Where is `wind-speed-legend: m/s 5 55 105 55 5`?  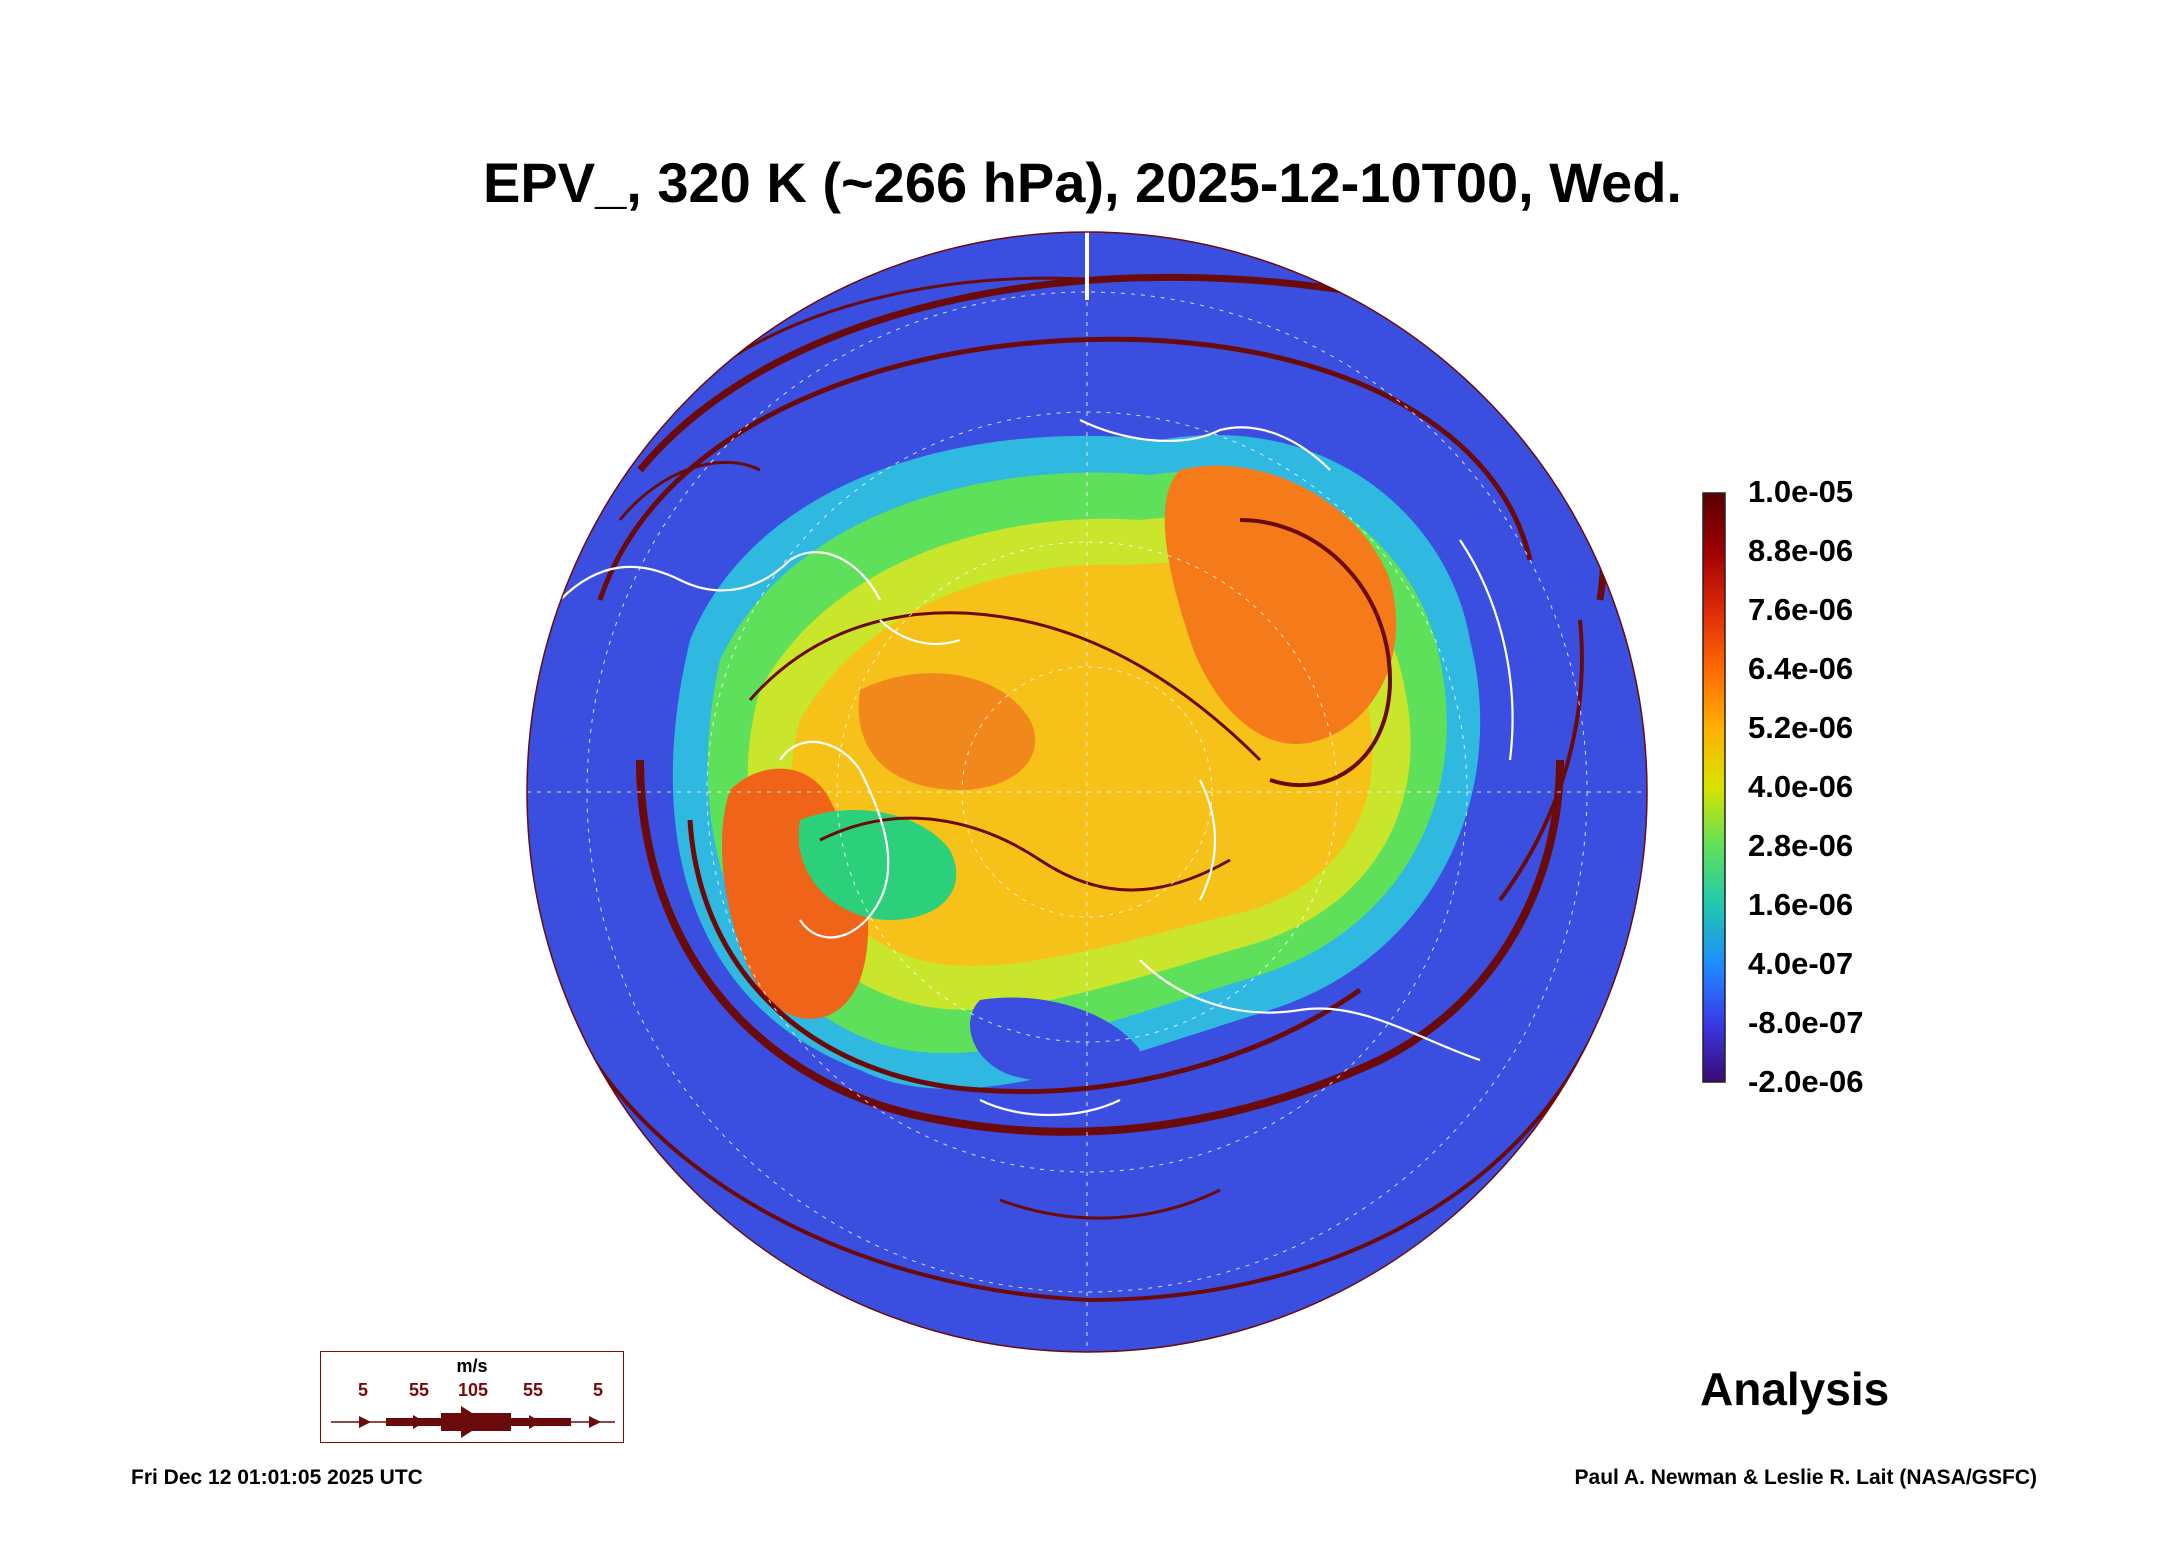
wind-speed-legend: m/s 5 55 105 55 5 is located at coordinates (472, 1397).